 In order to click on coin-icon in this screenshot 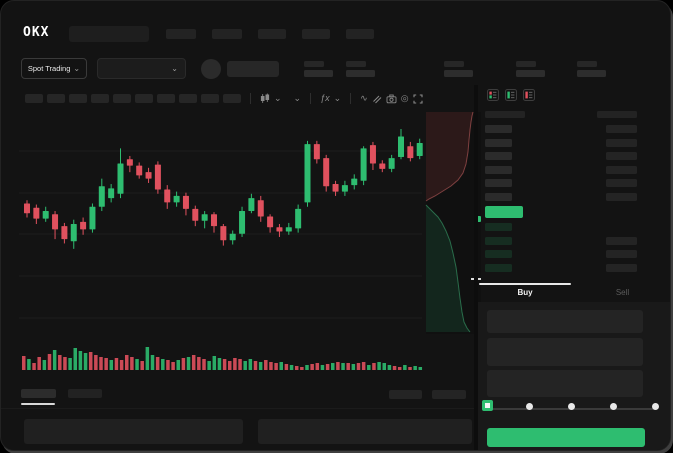, I will do `click(211, 69)`.